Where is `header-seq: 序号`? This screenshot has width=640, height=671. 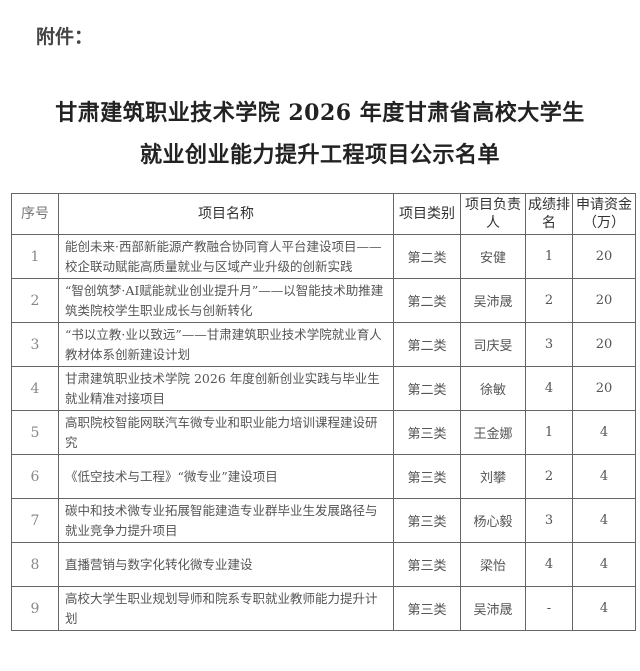
header-seq: 序号 is located at coordinates (35, 214).